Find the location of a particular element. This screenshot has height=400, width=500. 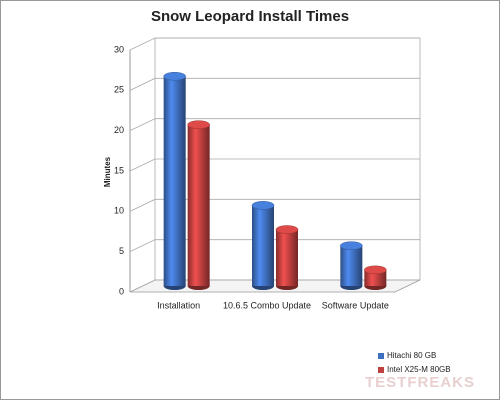

y-tick-label: 15 is located at coordinates (119, 170).